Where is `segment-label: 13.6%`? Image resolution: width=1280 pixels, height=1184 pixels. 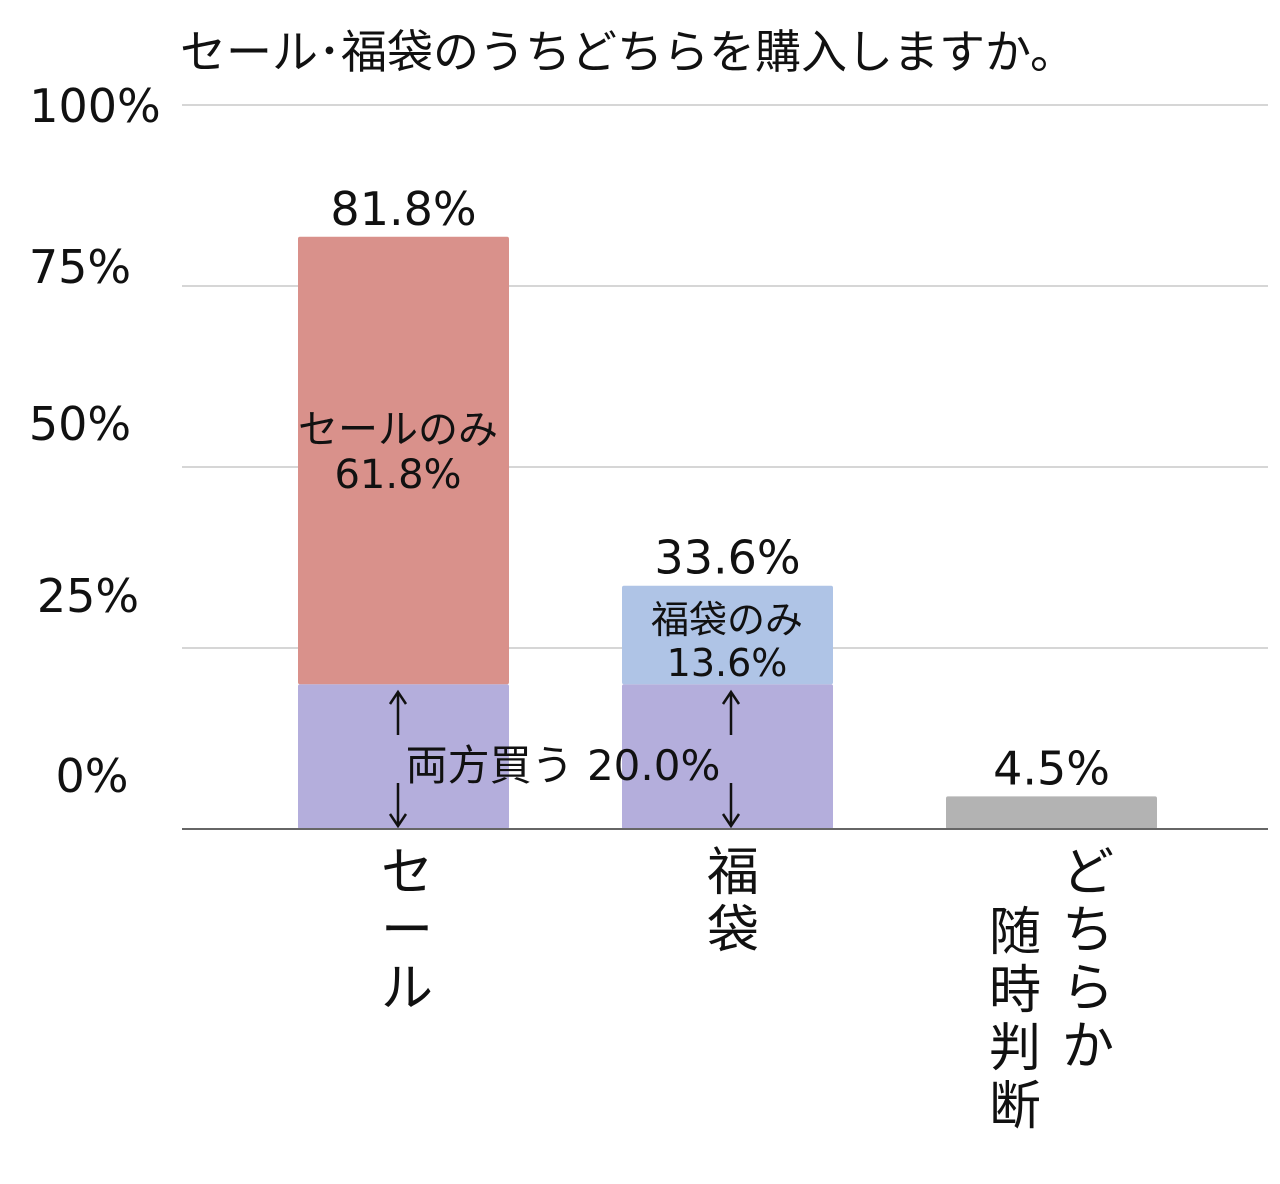 segment-label: 13.6% is located at coordinates (727, 663).